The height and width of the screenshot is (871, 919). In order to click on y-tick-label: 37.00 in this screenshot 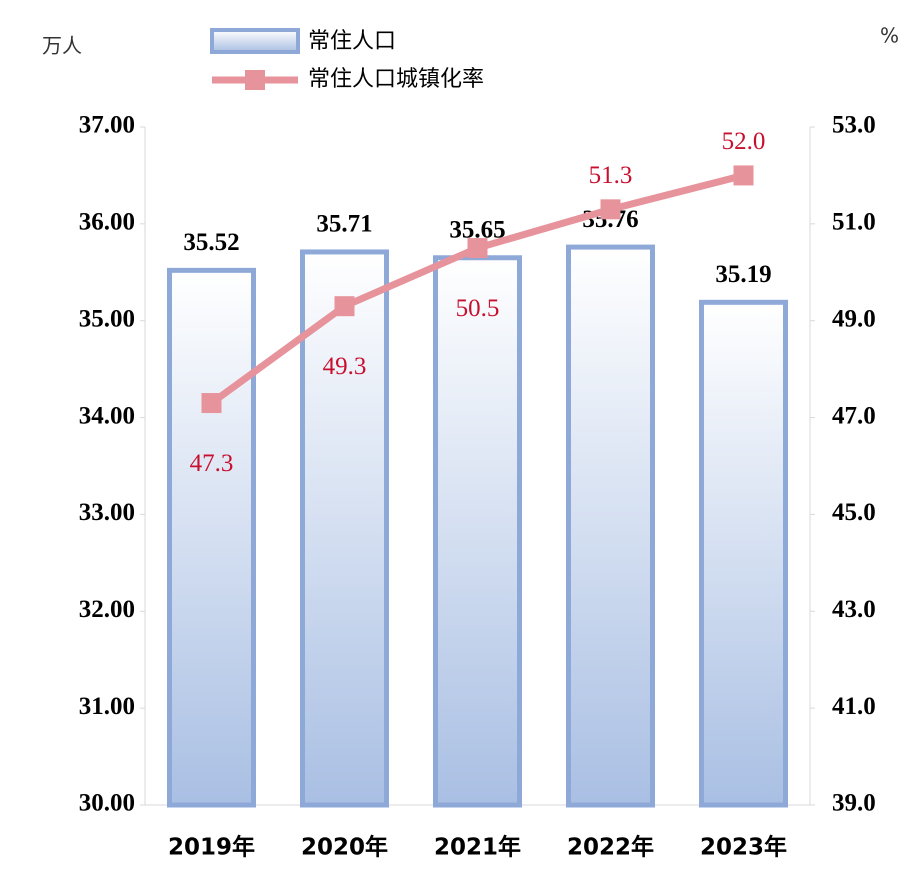, I will do `click(107, 125)`.